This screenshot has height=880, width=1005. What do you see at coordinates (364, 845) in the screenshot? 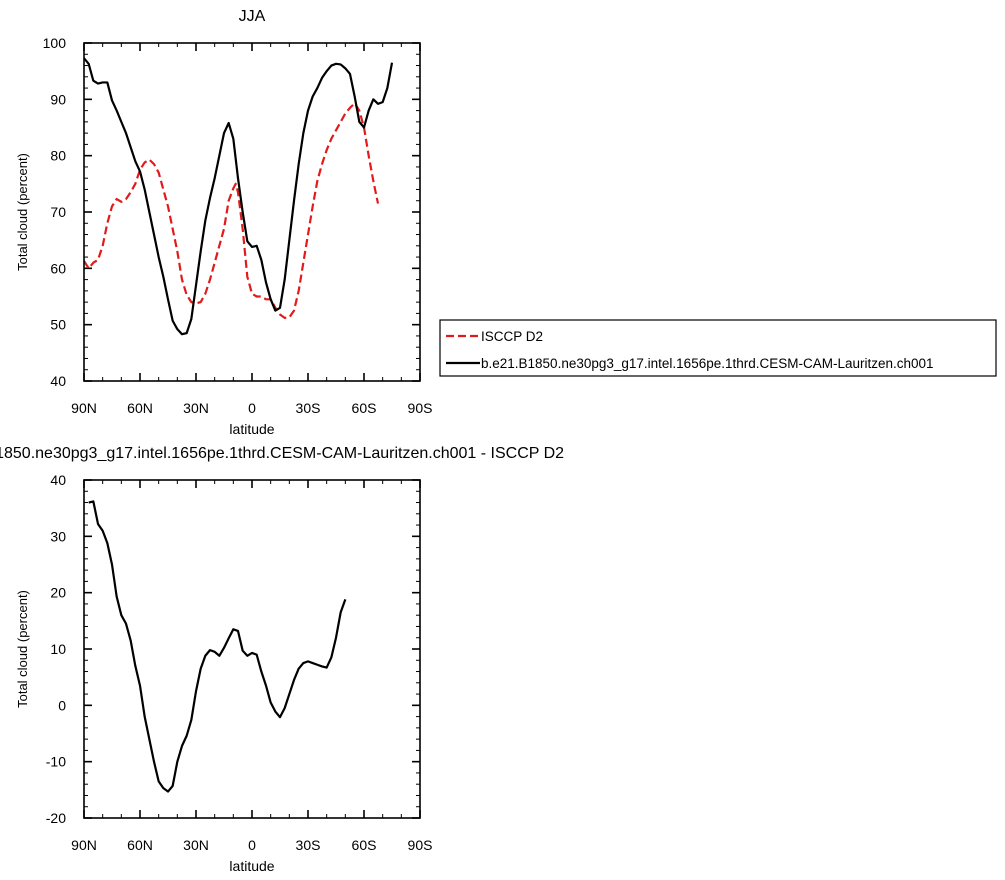
I see `chart2-x-tick-label: 60S` at bounding box center [364, 845].